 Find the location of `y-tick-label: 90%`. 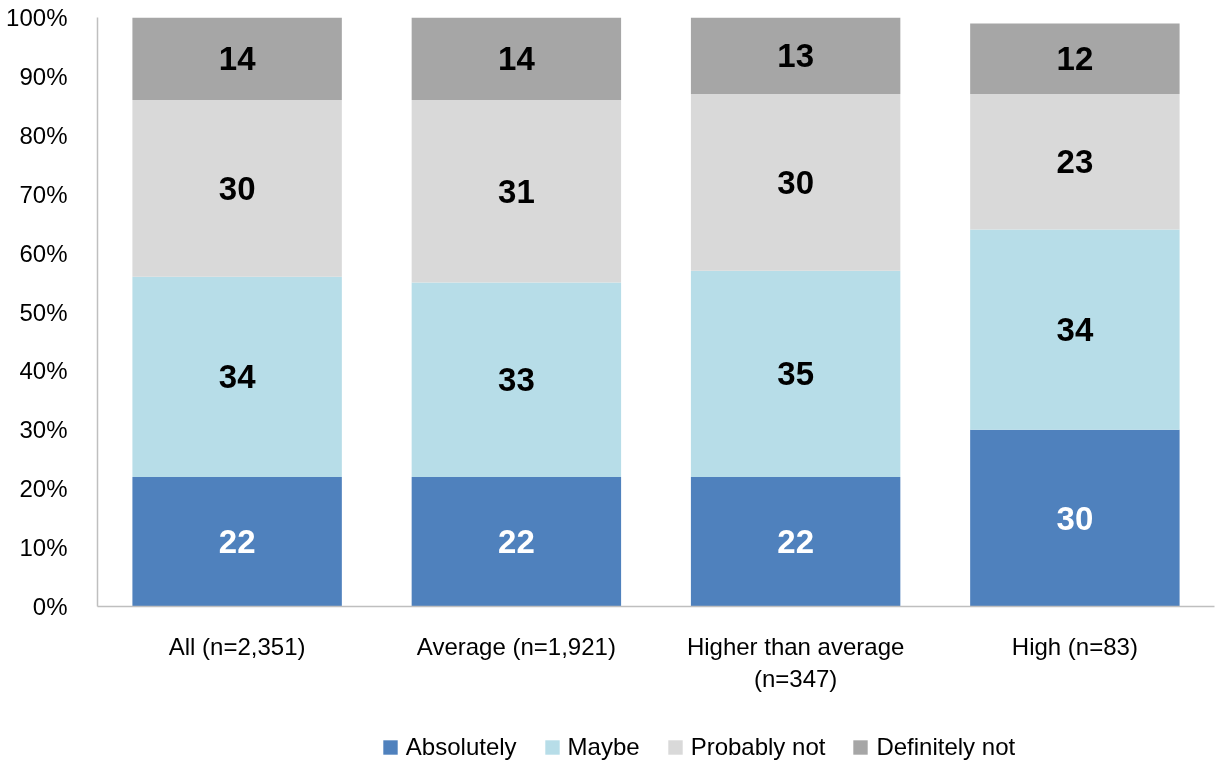

y-tick-label: 90% is located at coordinates (43, 76).